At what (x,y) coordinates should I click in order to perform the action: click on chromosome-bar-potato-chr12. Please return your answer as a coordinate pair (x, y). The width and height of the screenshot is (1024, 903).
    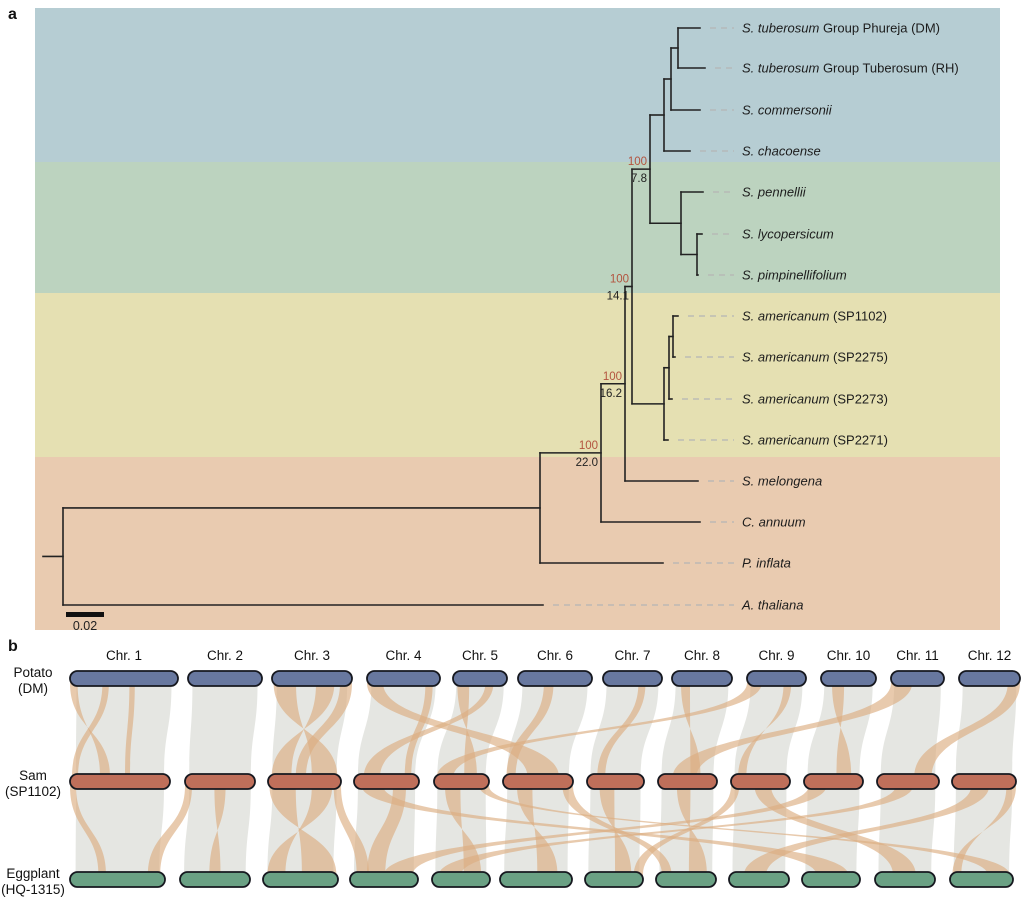
    Looking at the image, I should click on (989, 678).